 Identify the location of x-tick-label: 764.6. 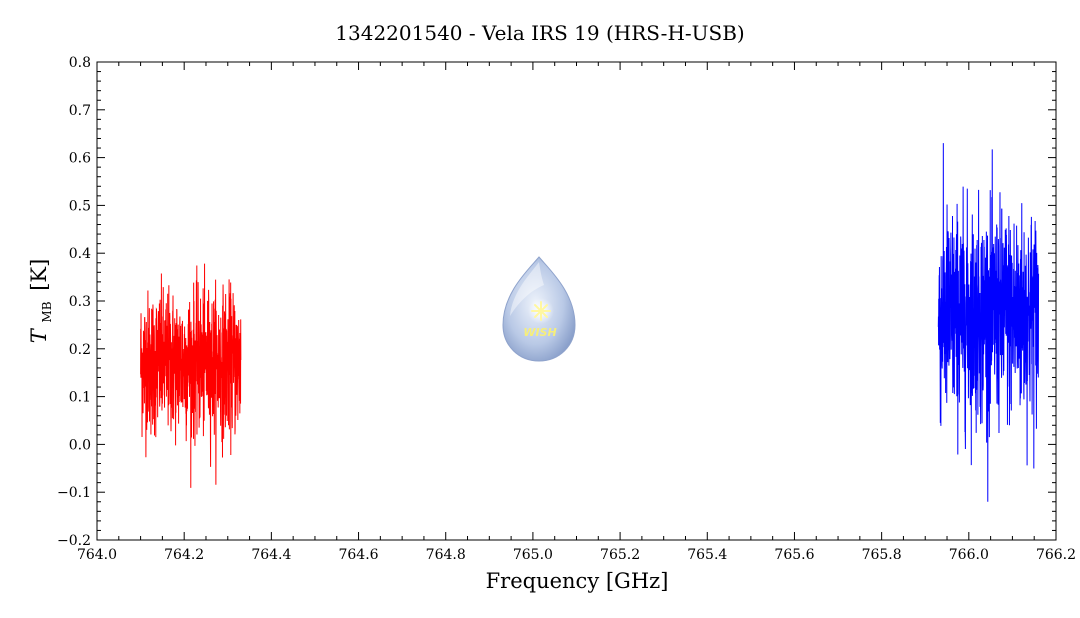
(358, 555).